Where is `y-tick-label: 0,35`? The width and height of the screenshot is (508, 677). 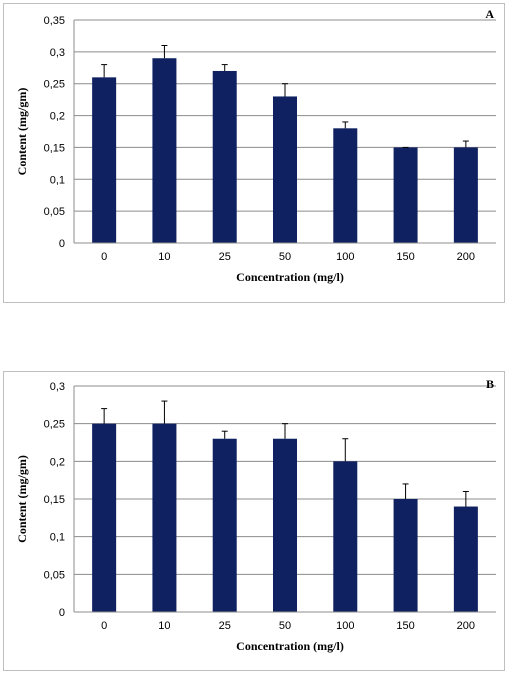
y-tick-label: 0,35 is located at coordinates (54, 21).